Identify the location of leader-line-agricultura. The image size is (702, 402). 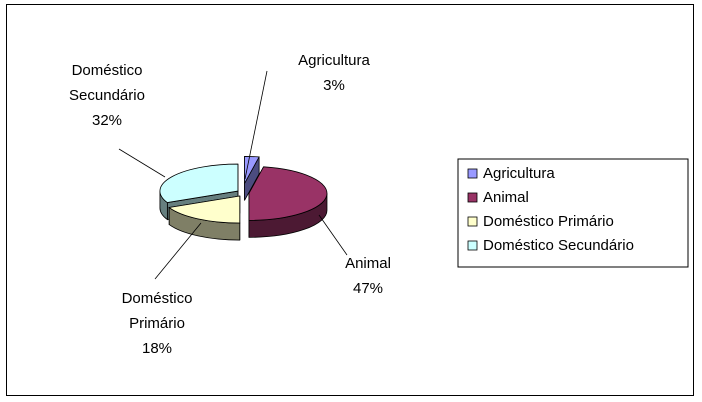
(256, 125).